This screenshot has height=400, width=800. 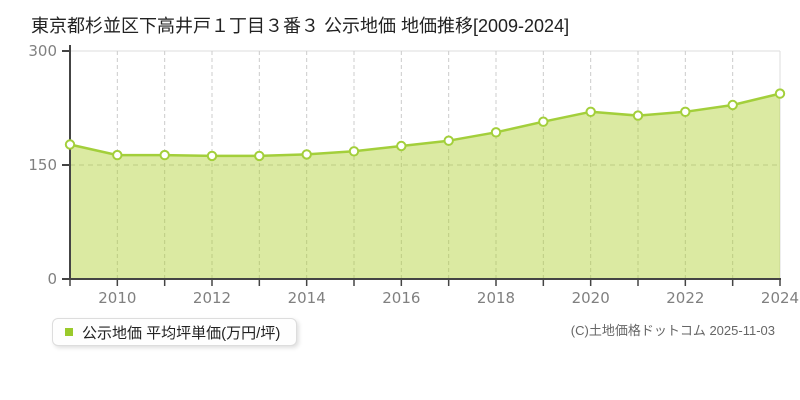 What do you see at coordinates (52, 279) in the screenshot?
I see `y-tick-label: 0` at bounding box center [52, 279].